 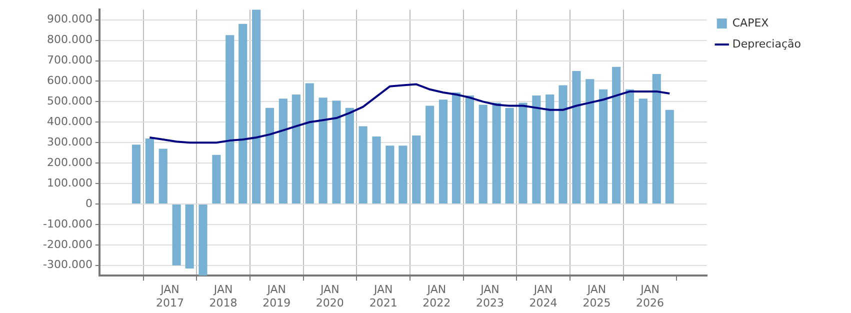 What do you see at coordinates (69, 101) in the screenshot?
I see `y-tick-label: 500.000` at bounding box center [69, 101].